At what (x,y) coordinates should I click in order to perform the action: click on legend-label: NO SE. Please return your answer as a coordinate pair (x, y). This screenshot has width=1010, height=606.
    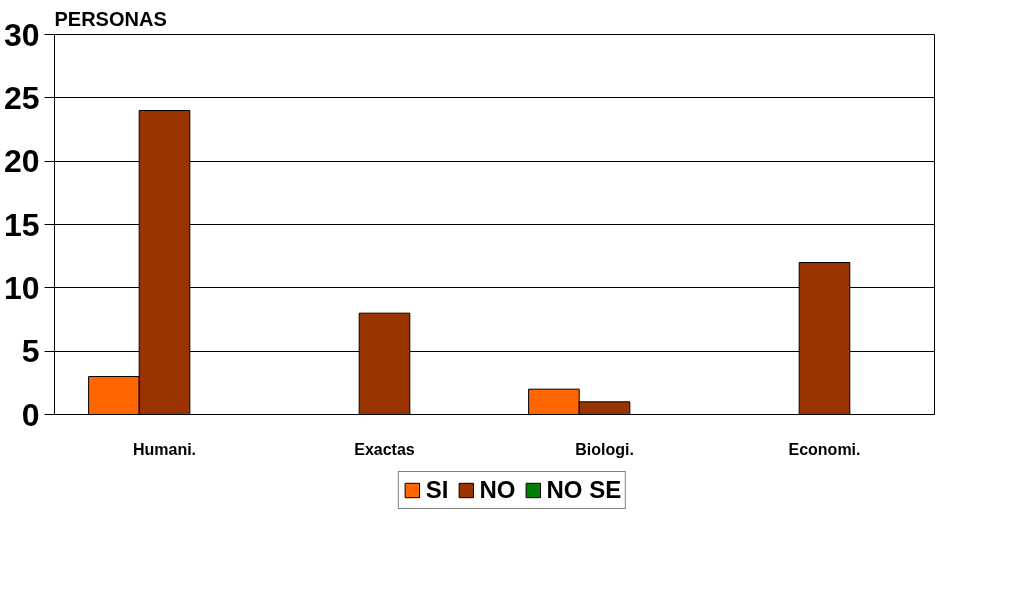
    Looking at the image, I should click on (584, 490).